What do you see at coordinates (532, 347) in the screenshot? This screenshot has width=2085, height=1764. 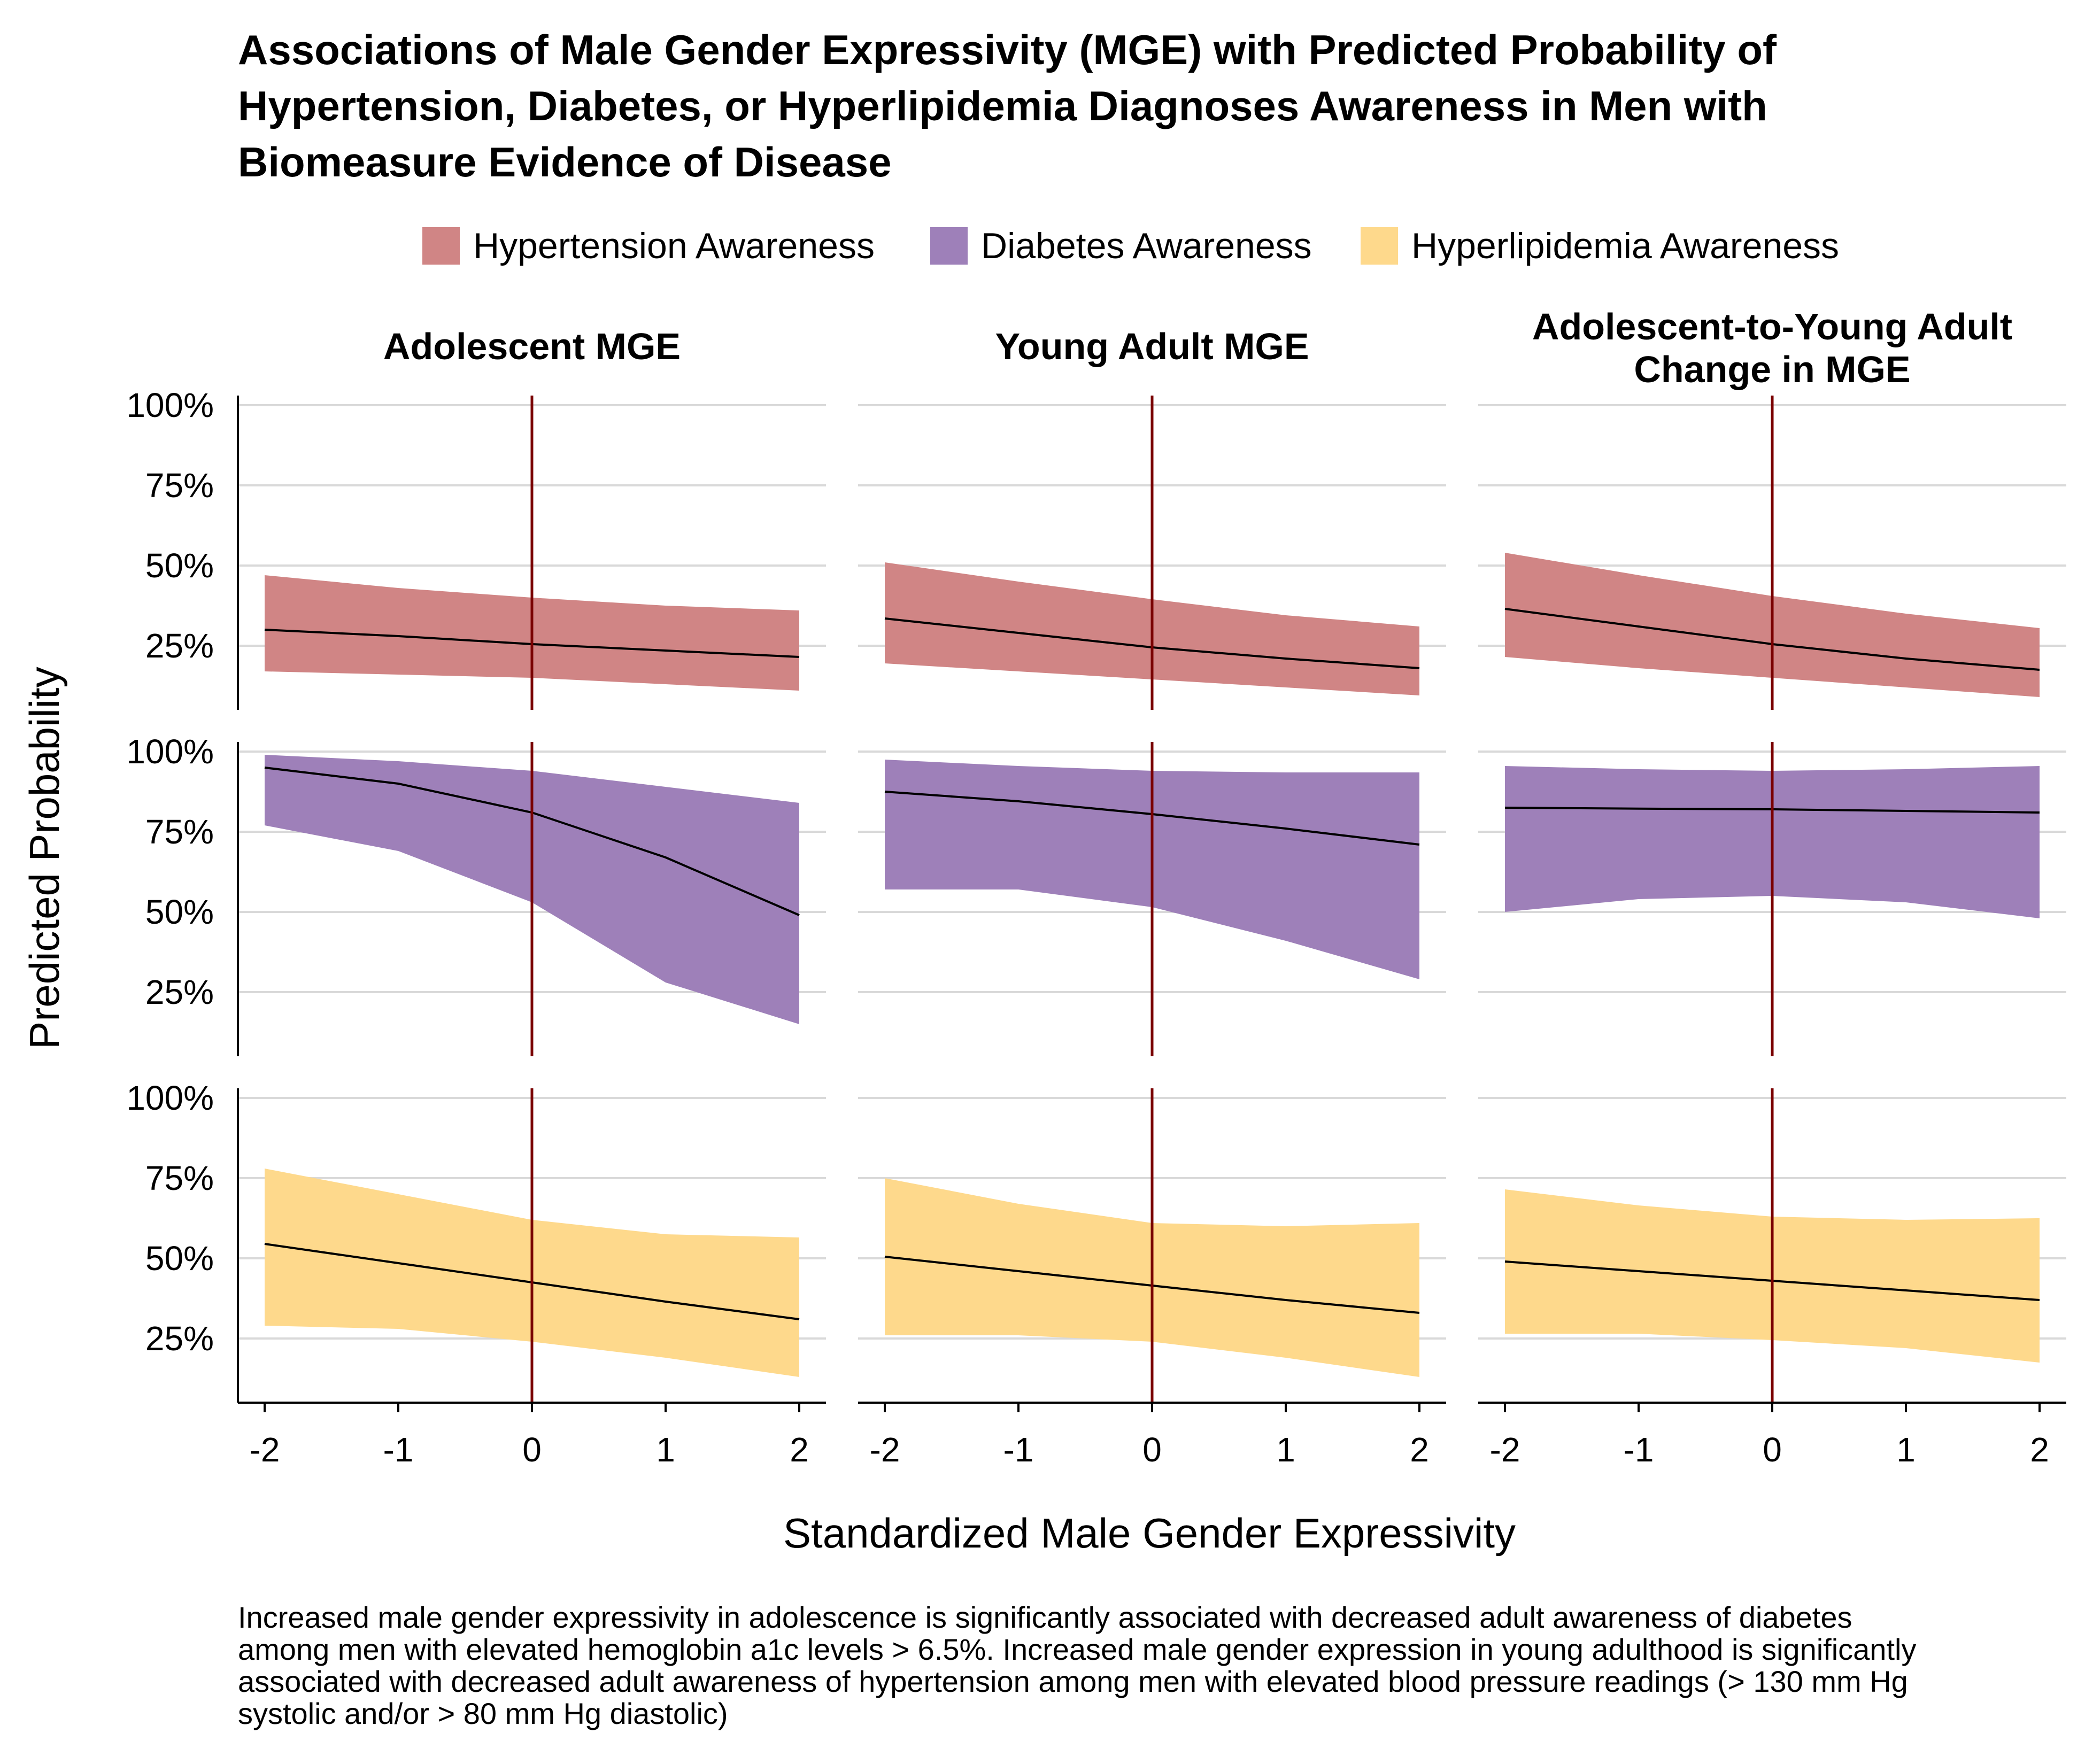 I see `facet-strip-label: Adolescent MGE` at bounding box center [532, 347].